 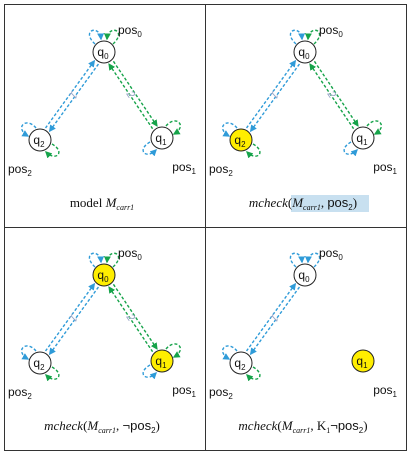 I want to click on panel-4-caption: mcheck(Mcarr1, K1¬pos2), so click(x=302, y=426).